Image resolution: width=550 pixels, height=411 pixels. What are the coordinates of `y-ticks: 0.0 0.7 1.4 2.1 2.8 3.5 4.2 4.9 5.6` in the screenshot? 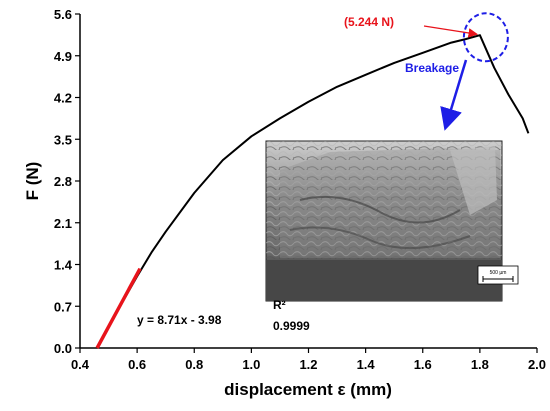 It's located at (67, 181).